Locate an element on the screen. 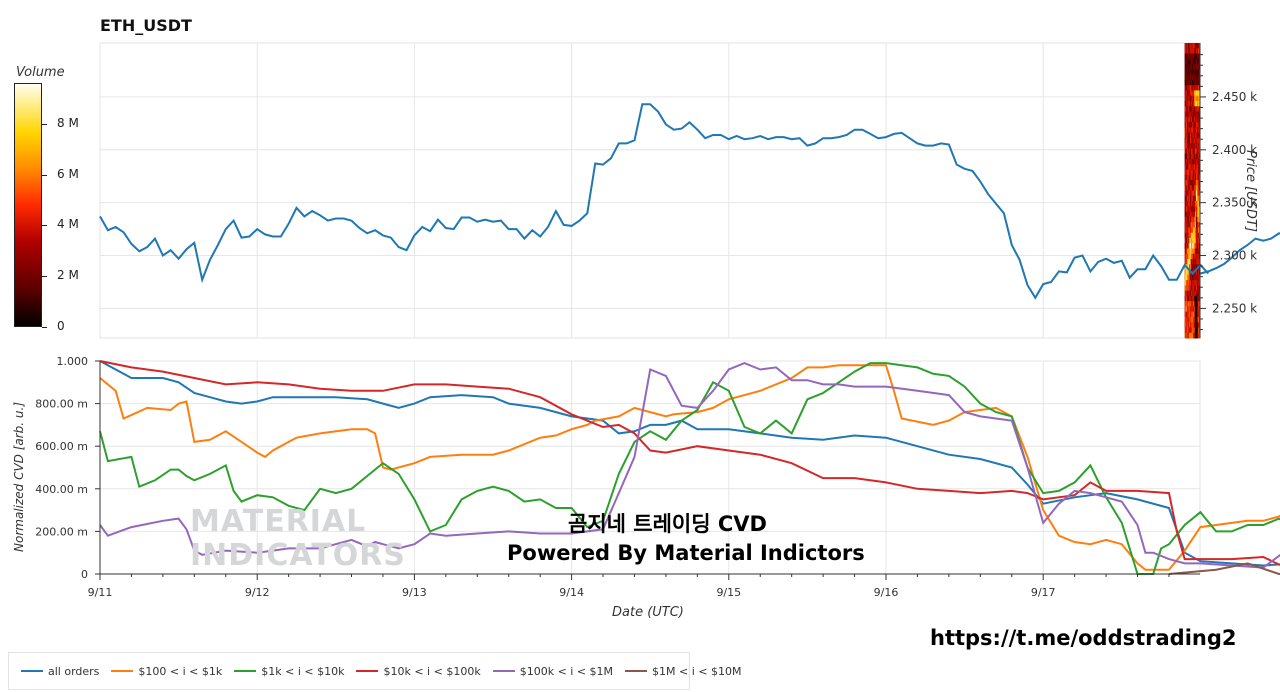  legend-item: $100 < i < $1k is located at coordinates (166, 671).